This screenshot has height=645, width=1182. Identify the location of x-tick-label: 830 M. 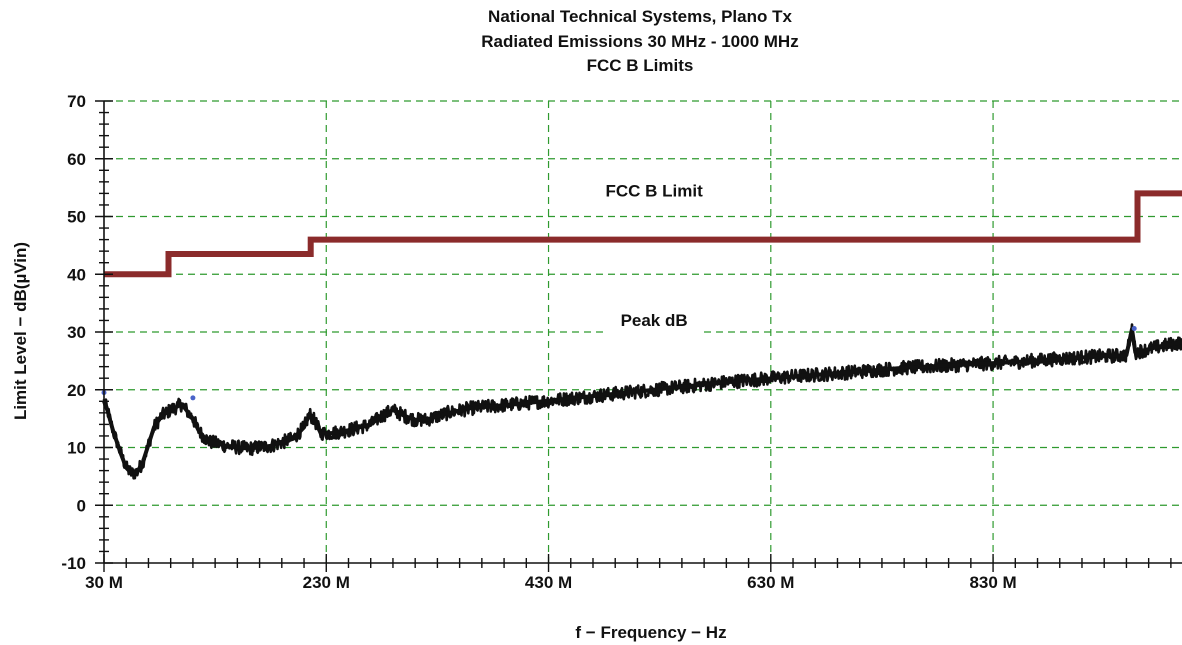
(992, 582).